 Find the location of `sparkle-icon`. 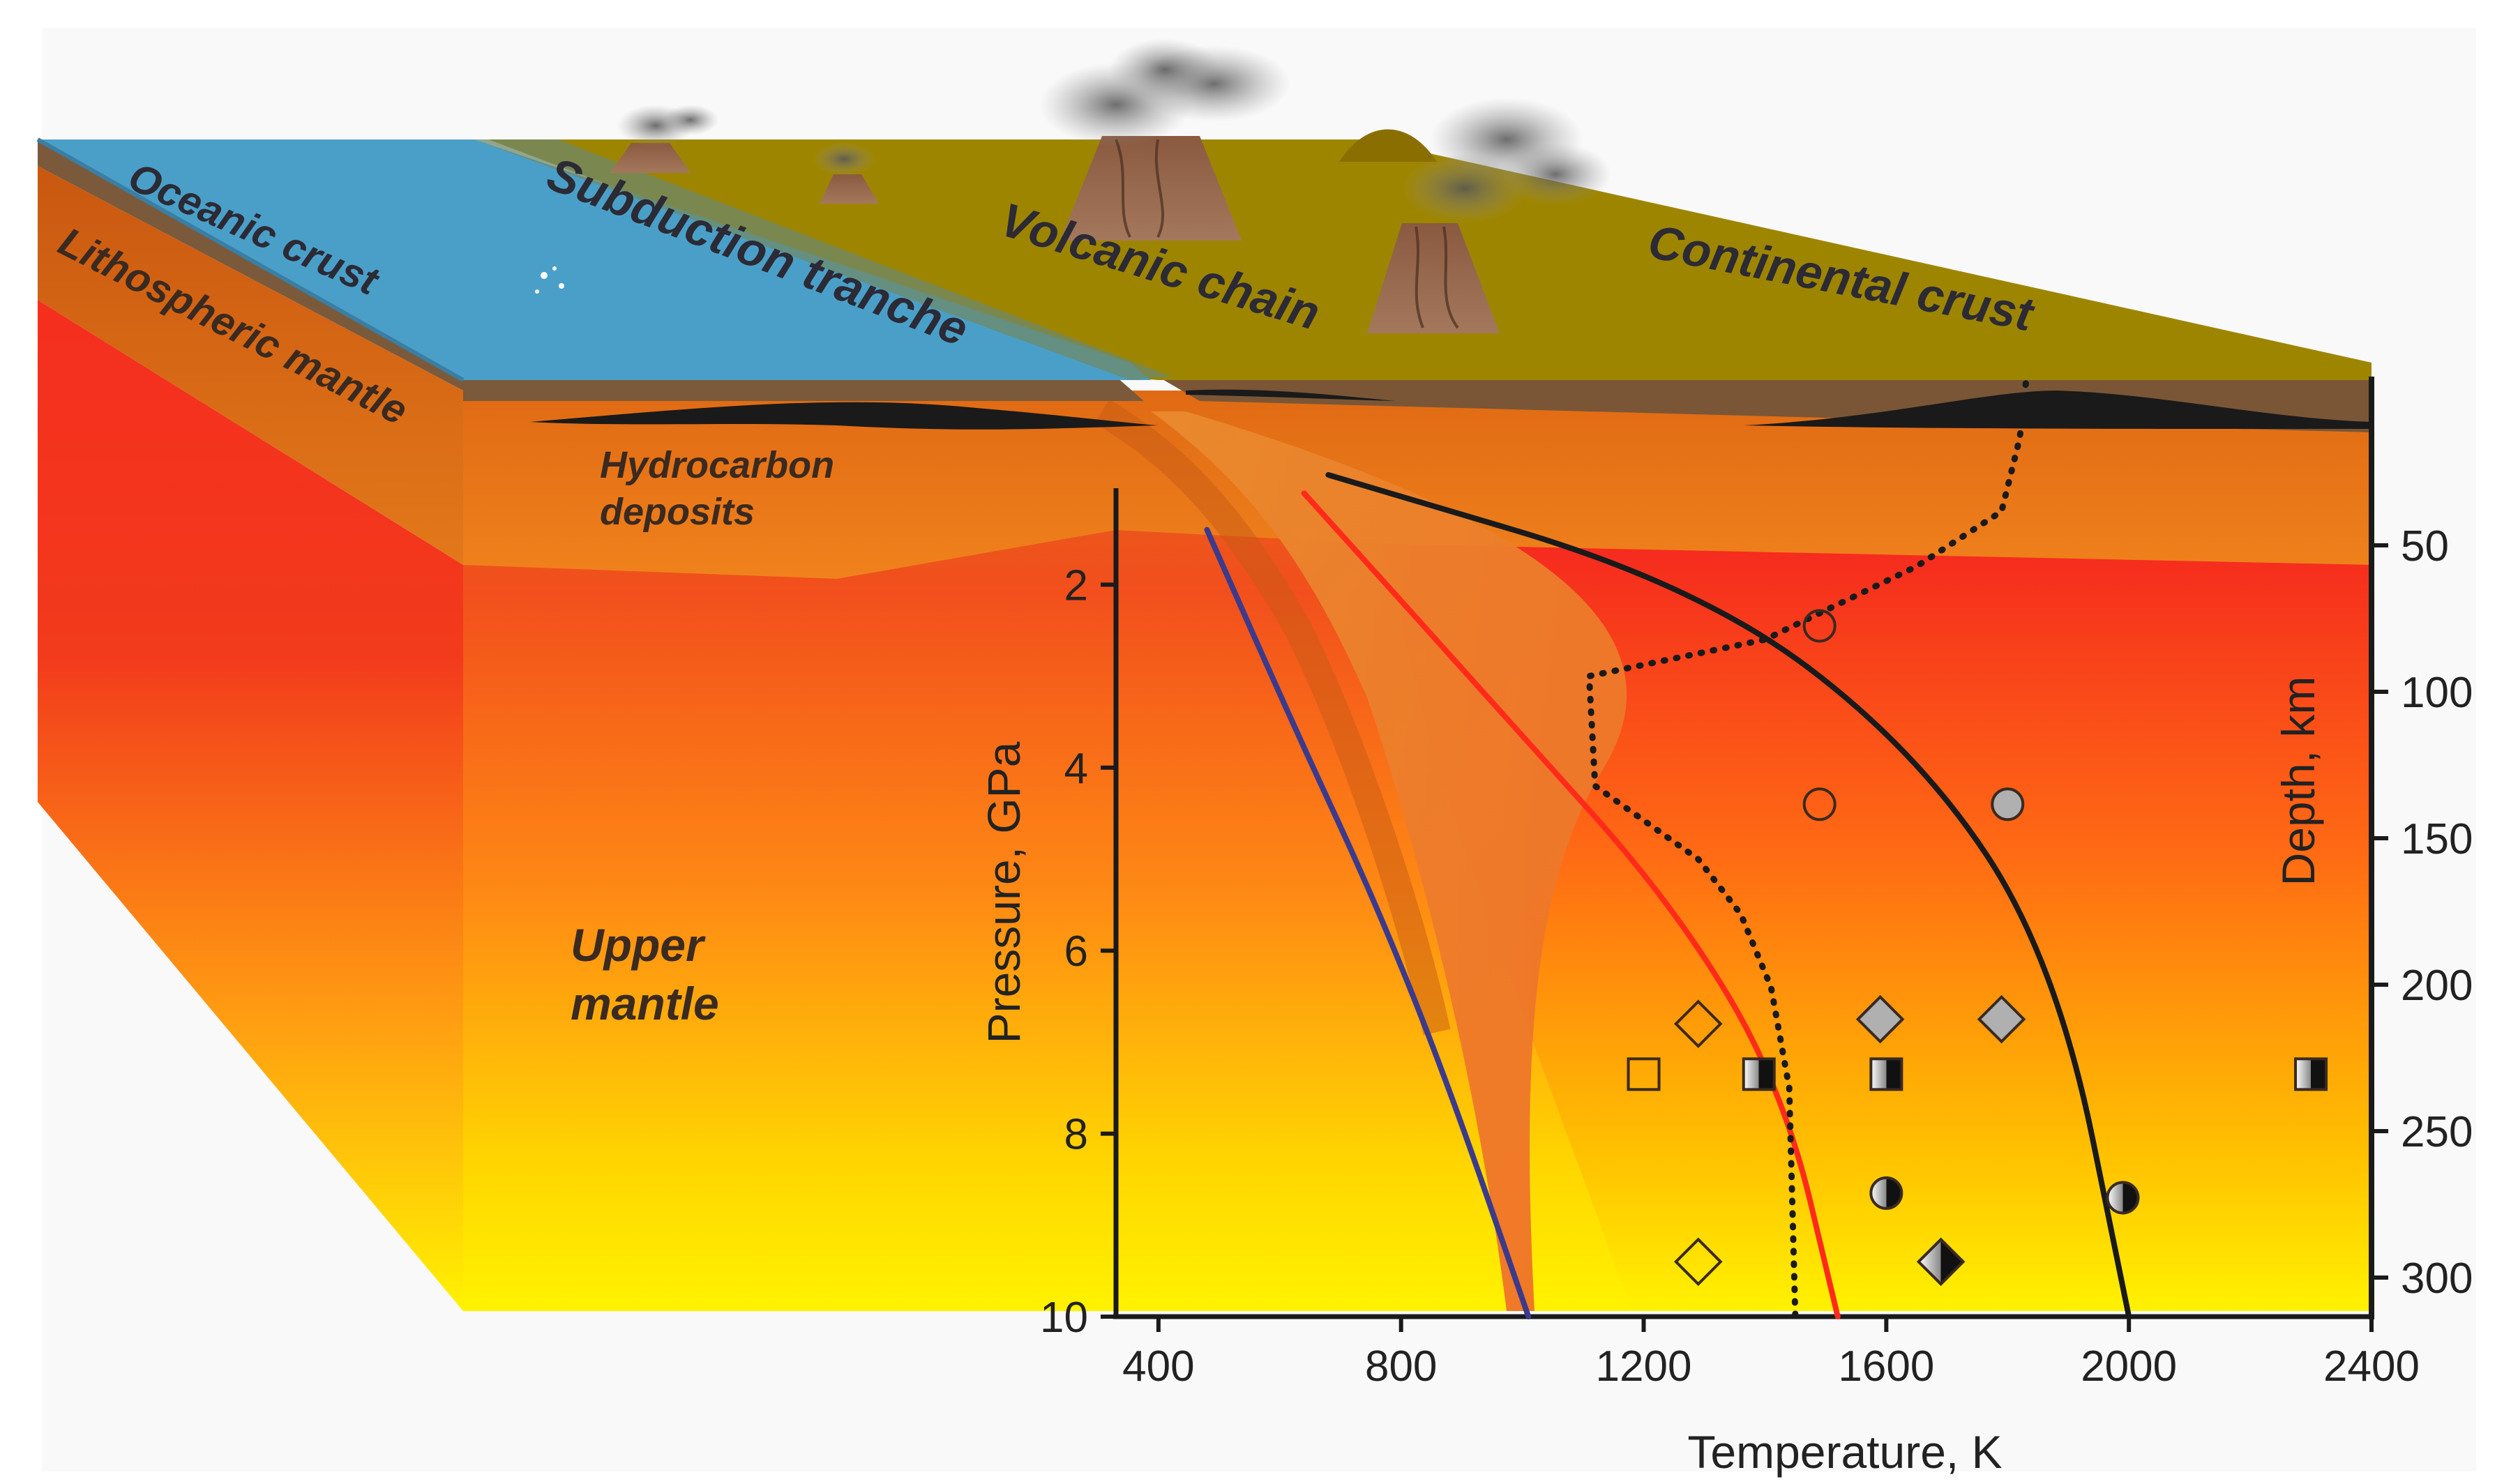

sparkle-icon is located at coordinates (549, 280).